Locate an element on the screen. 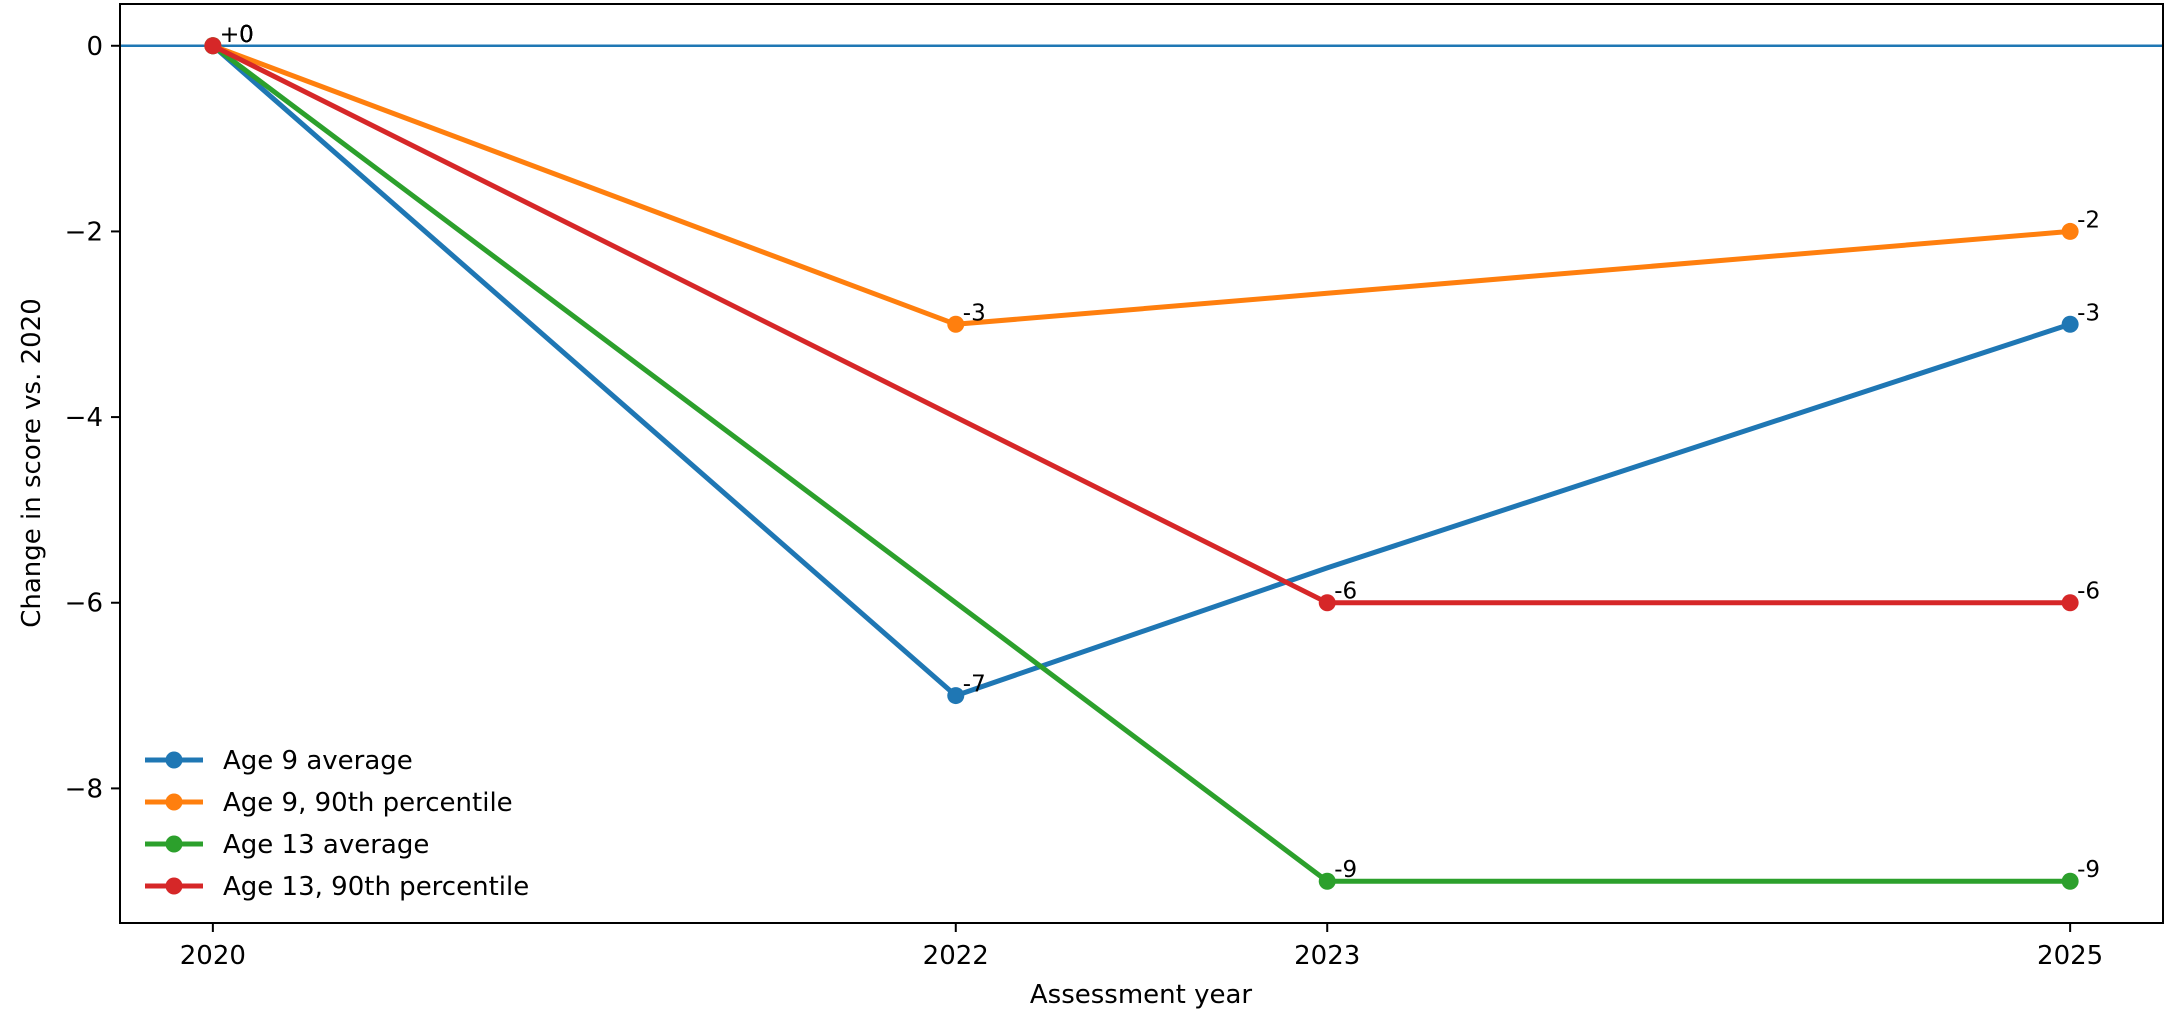 The width and height of the screenshot is (2179, 1012). legend-entry-label: Age 13 average is located at coordinates (326, 845).